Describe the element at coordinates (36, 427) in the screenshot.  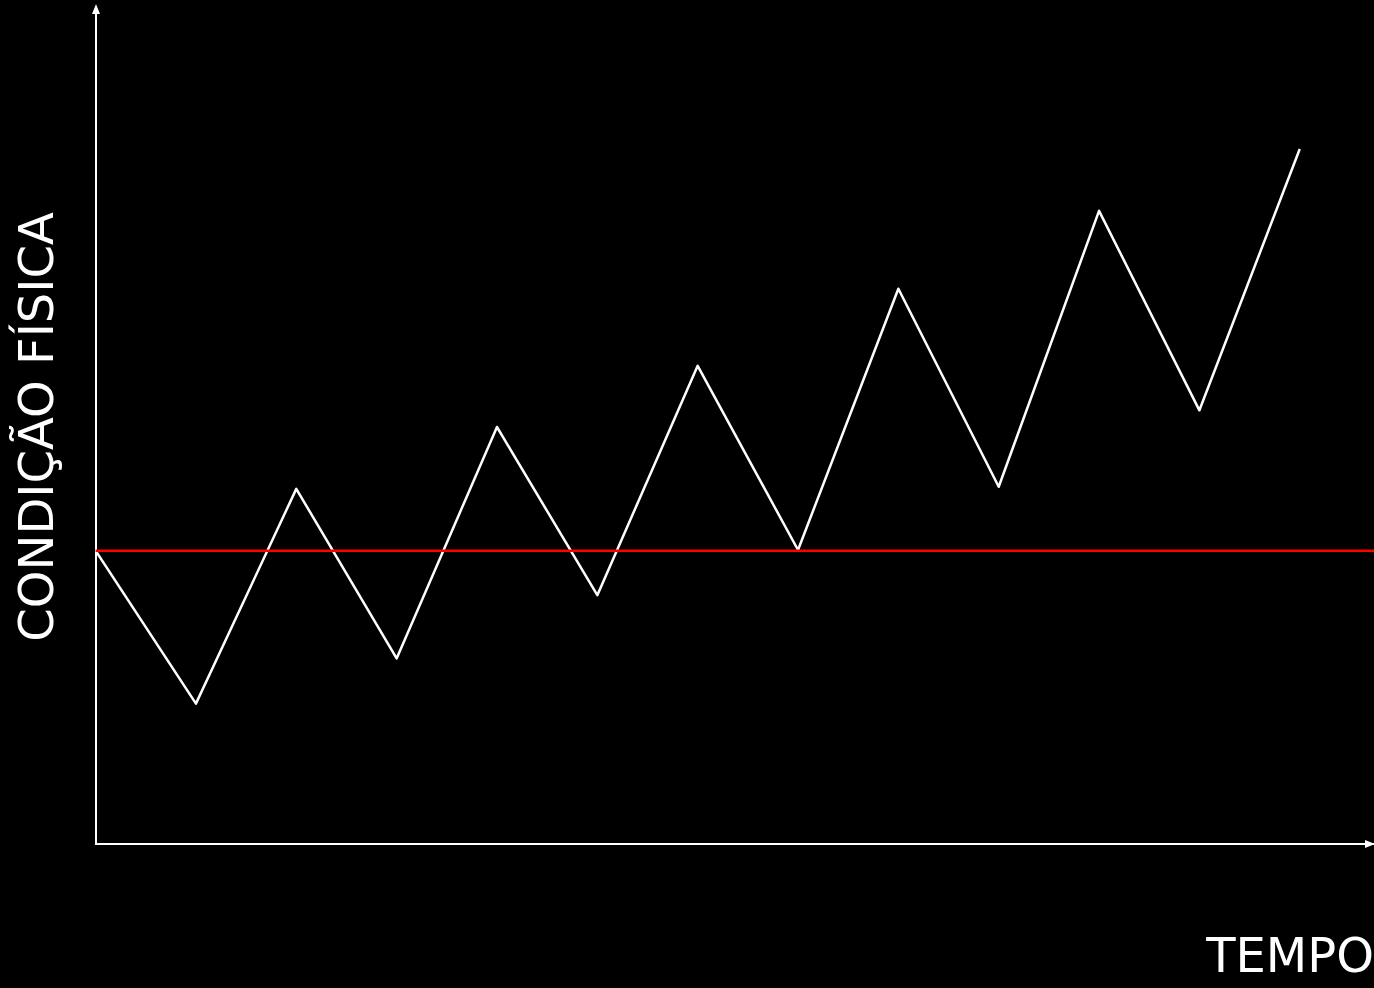
I see `y-axis-title: CONDIÇÃO FÍSICA` at that location.